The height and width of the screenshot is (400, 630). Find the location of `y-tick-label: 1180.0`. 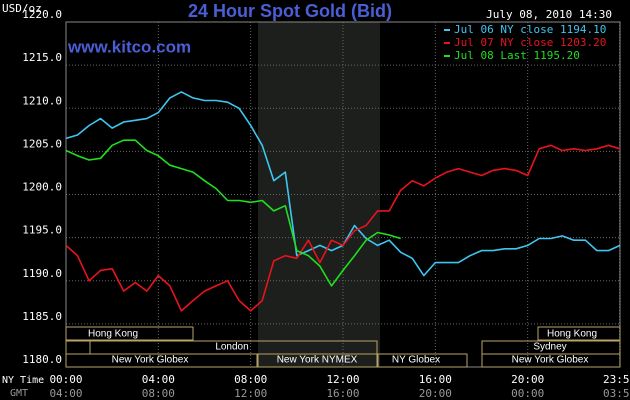

y-tick-label: 1180.0 is located at coordinates (42, 359).